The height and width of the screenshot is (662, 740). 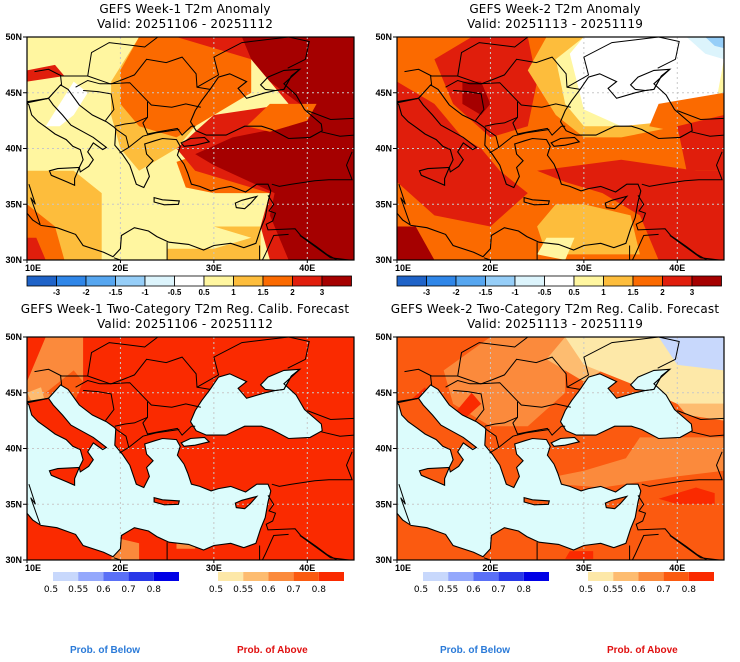 I want to click on colorbar-label: 0.7, so click(x=128, y=590).